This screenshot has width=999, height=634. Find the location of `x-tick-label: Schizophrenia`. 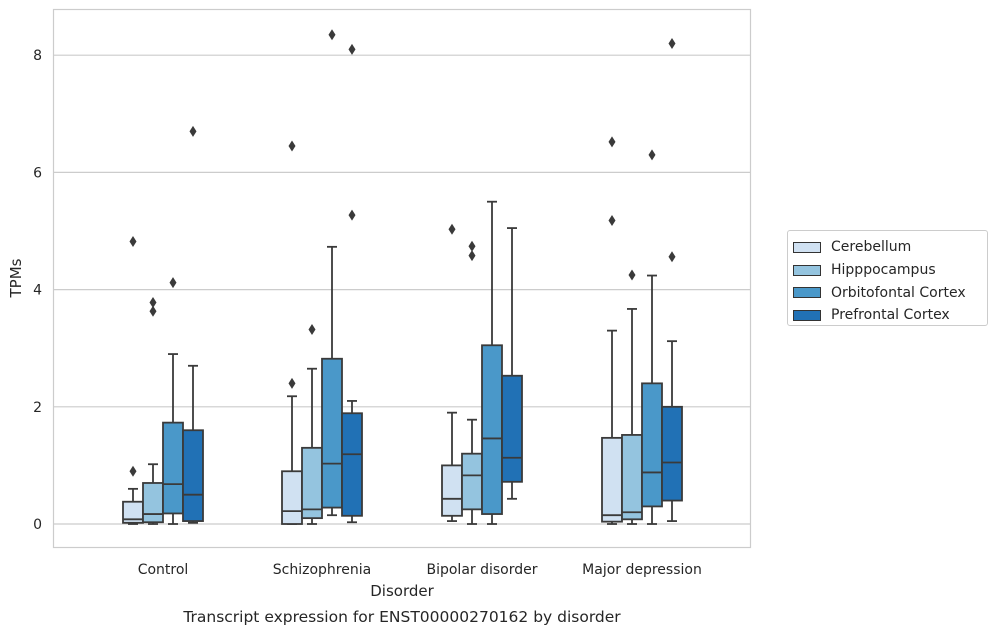

x-tick-label: Schizophrenia is located at coordinates (322, 570).